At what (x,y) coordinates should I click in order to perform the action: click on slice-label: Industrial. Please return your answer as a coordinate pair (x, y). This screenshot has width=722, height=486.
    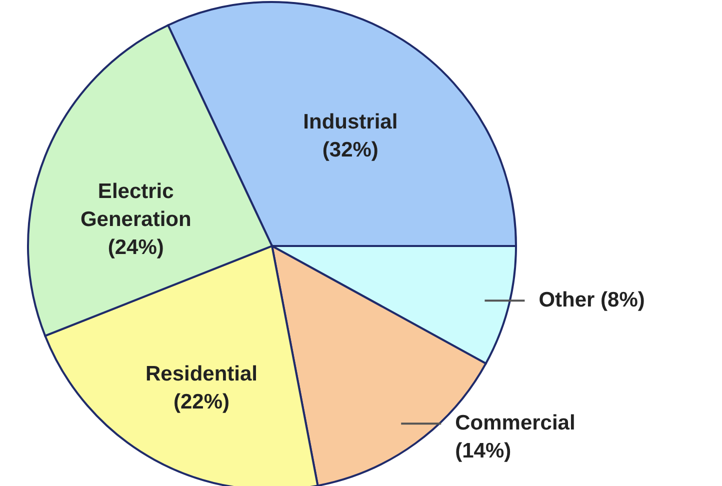
    Looking at the image, I should click on (350, 122).